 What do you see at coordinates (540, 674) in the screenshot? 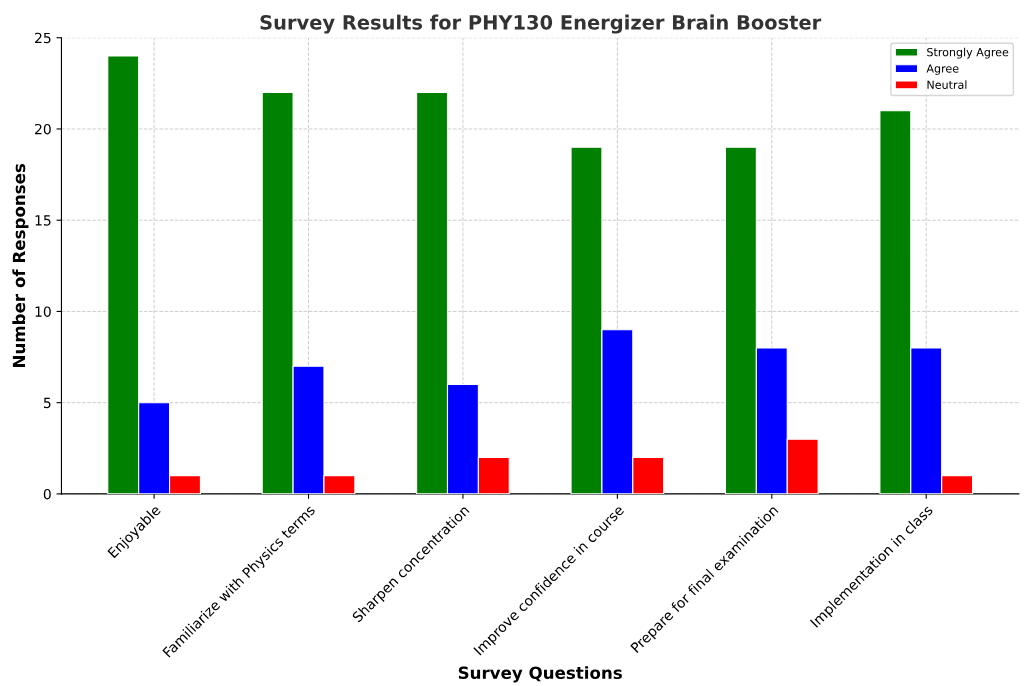
I see `x-axis-title: Survey Questions` at bounding box center [540, 674].